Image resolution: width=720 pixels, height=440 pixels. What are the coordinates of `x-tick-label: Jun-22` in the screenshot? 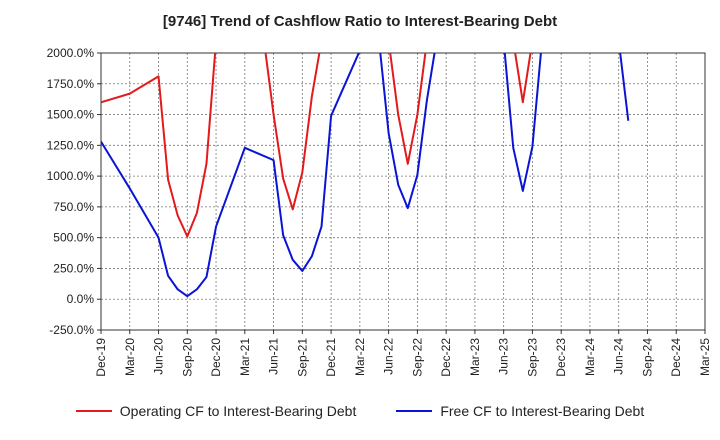 It's located at (389, 356).